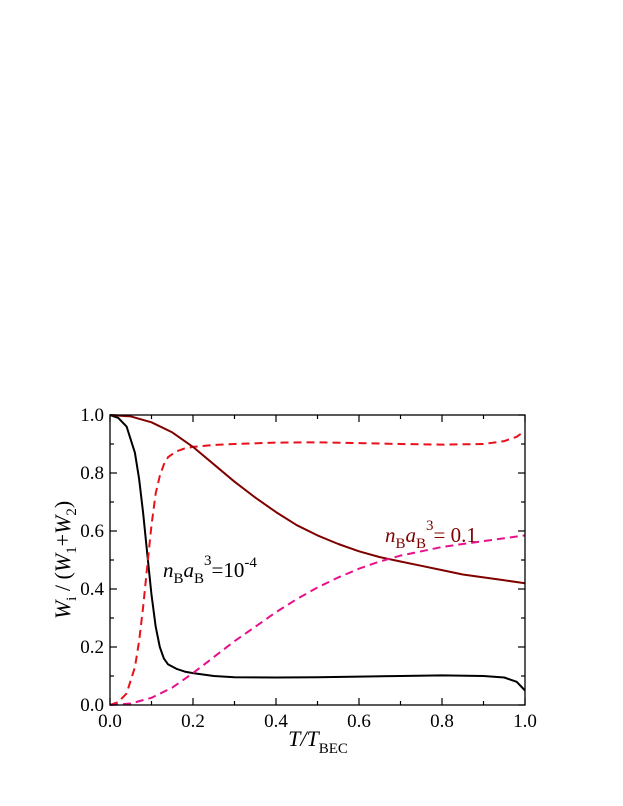  What do you see at coordinates (62, 609) in the screenshot?
I see `y-axis-label-w: W` at bounding box center [62, 609].